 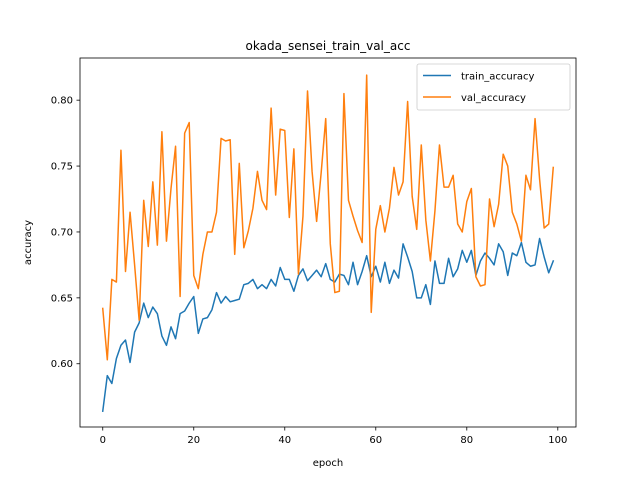 I want to click on x-axis: 0 20 40 60 80 100, so click(x=333, y=436).